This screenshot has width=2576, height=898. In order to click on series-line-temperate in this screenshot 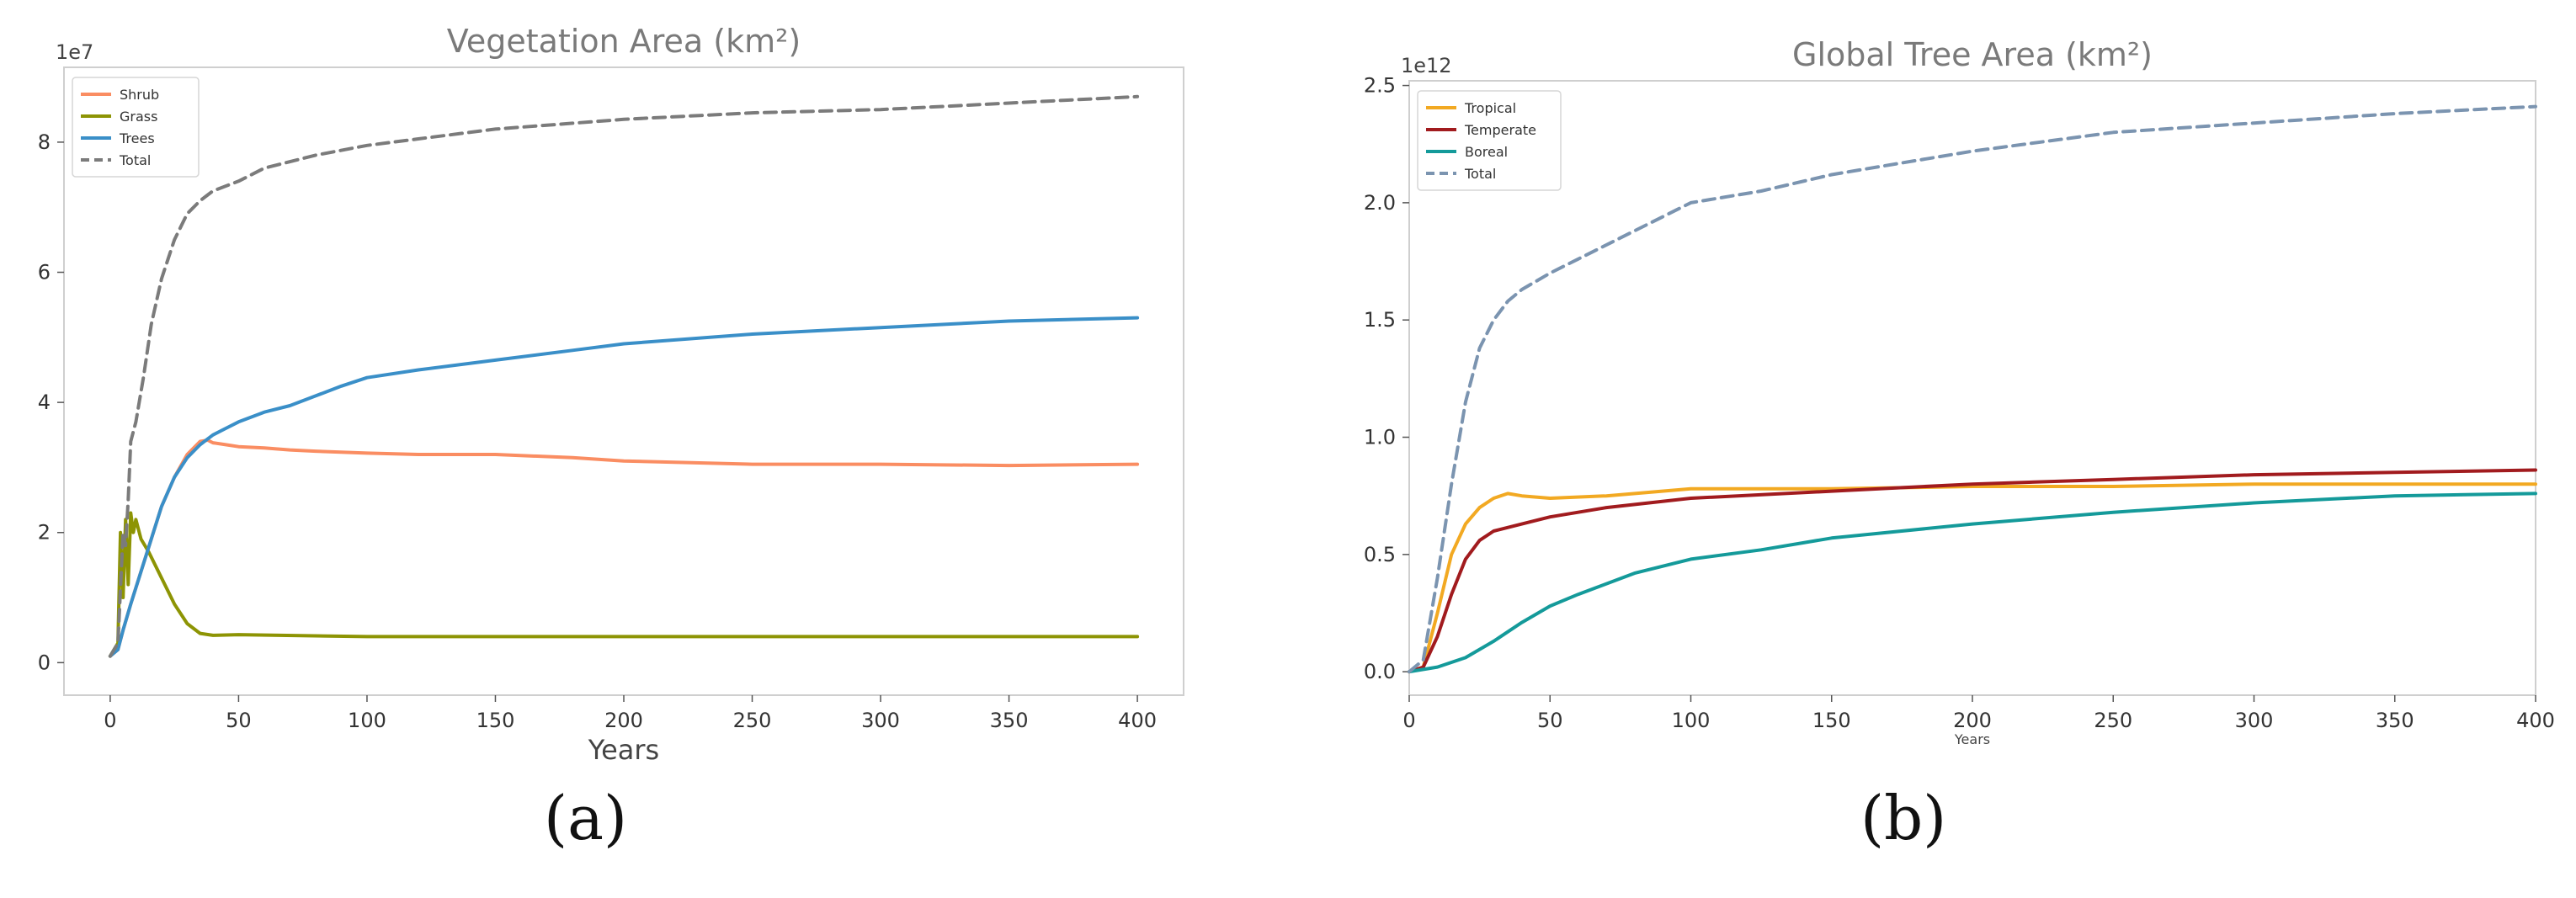, I will do `click(1972, 571)`.